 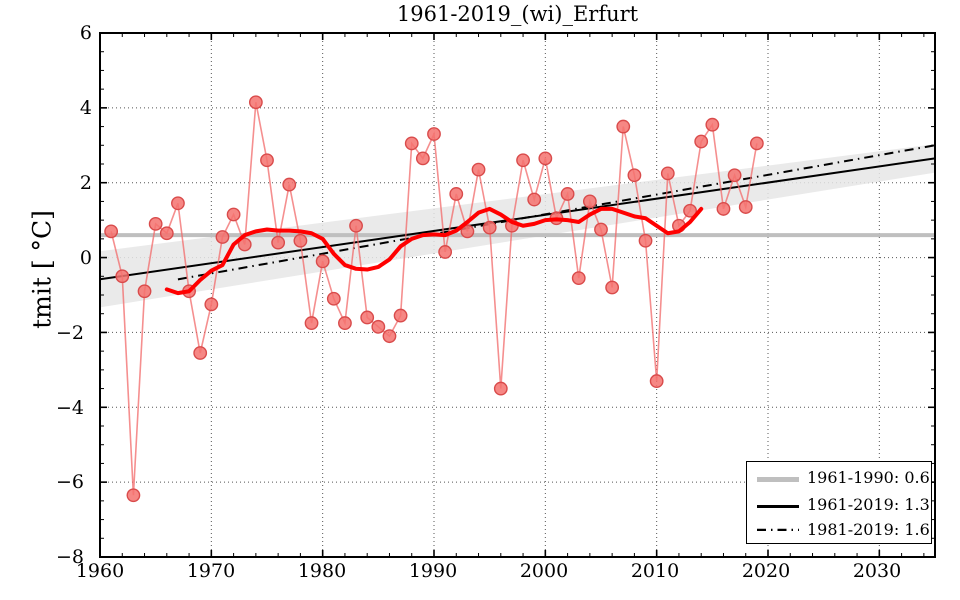 I want to click on legend-swatch-solid-black, so click(x=778, y=506).